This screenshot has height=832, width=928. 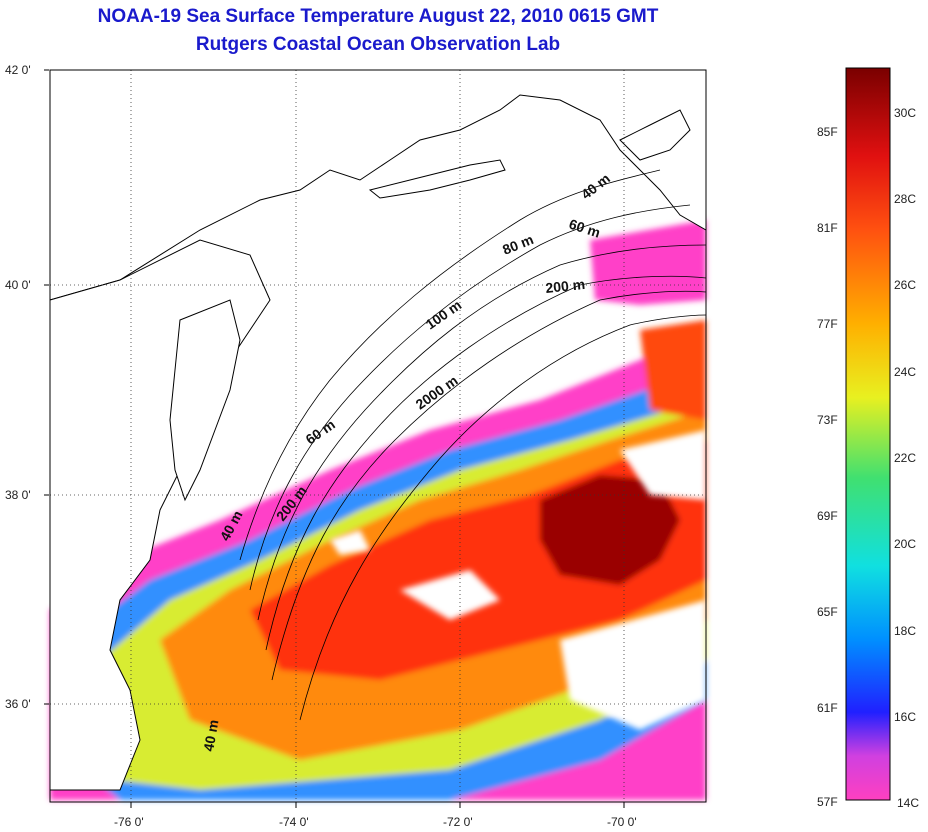 I want to click on colorbar-f-label: 61F, so click(x=827, y=708).